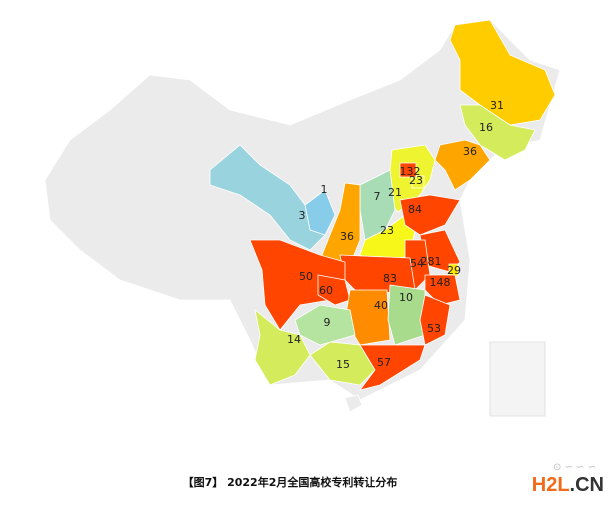 Image resolution: width=616 pixels, height=505 pixels. What do you see at coordinates (574, 467) in the screenshot?
I see `watermark-faint-icon: ⊙ ∽ ∽ ∽` at bounding box center [574, 467].